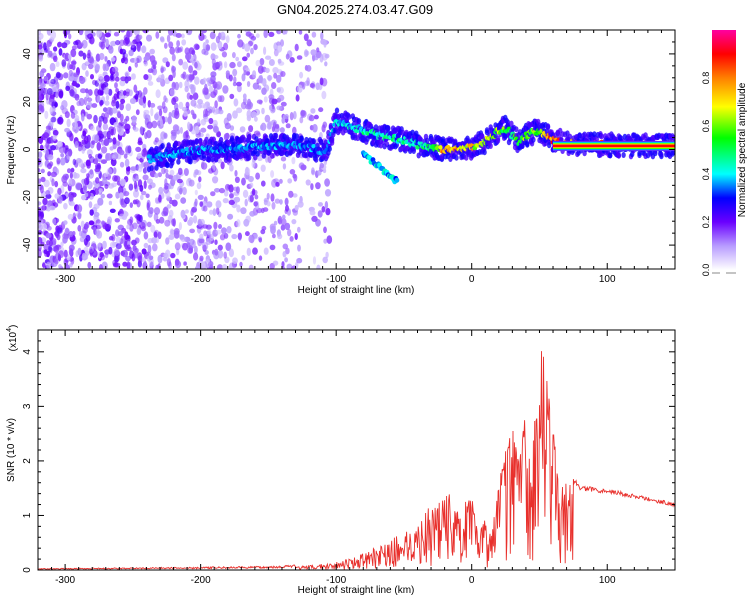 Image resolution: width=750 pixels, height=605 pixels. Describe the element at coordinates (742, 149) in the screenshot. I see `colorbar-label: Normalized spectral amplitude` at that location.